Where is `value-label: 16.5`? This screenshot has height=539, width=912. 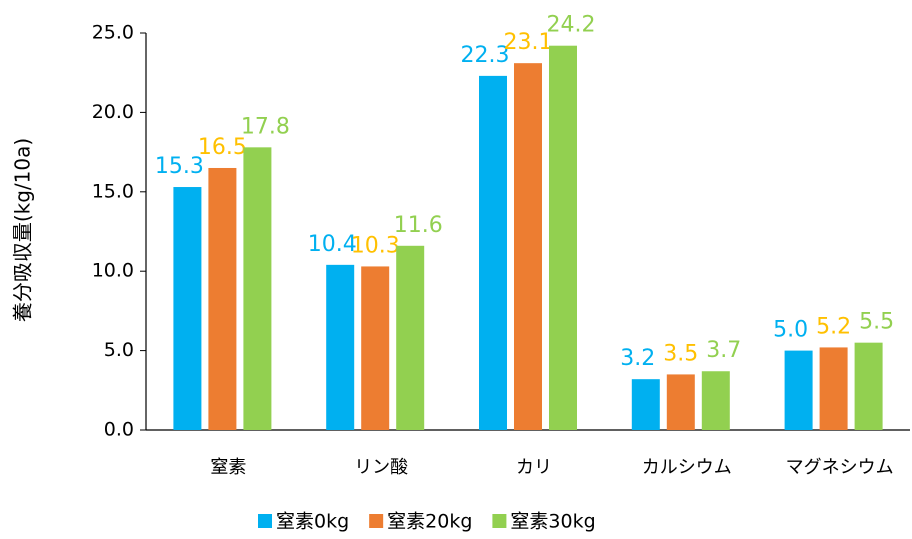
value-label: 16.5 is located at coordinates (222, 147).